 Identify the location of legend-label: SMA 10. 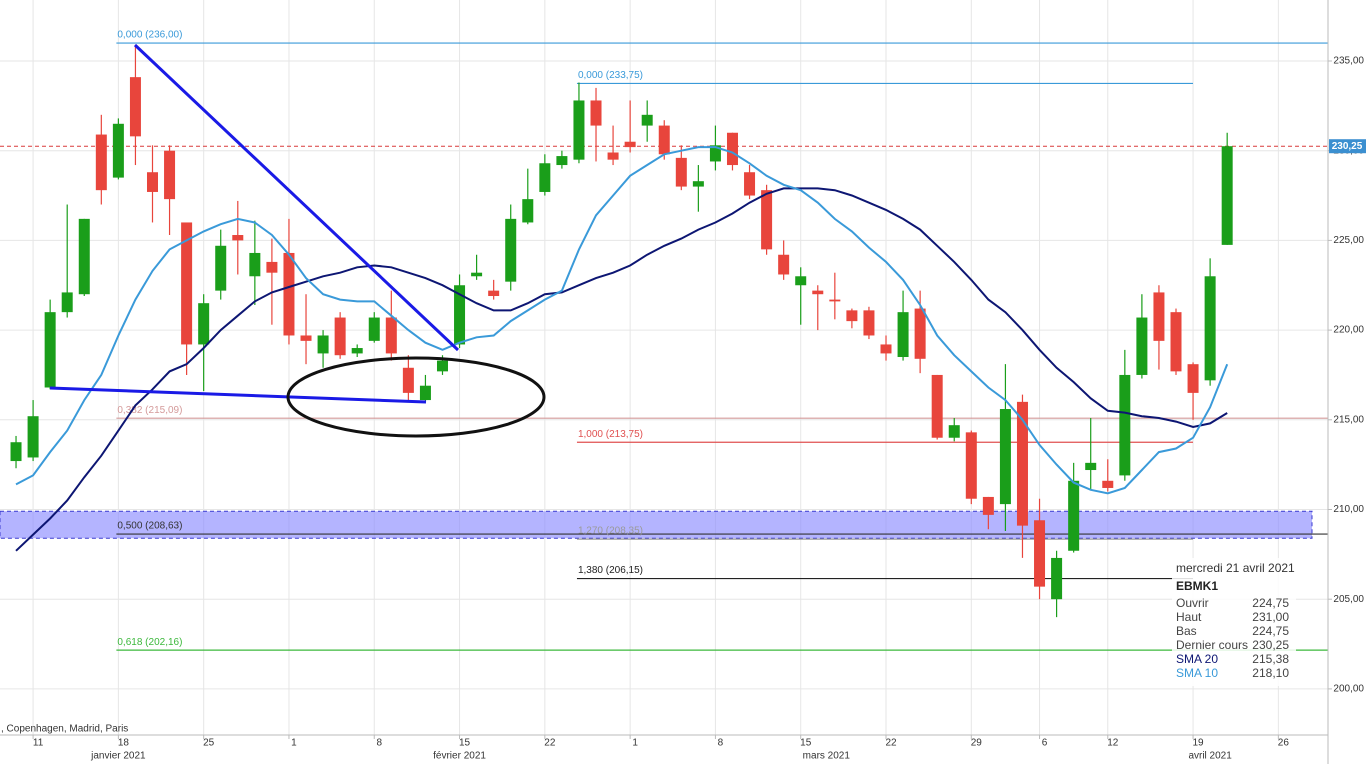
(1197, 673).